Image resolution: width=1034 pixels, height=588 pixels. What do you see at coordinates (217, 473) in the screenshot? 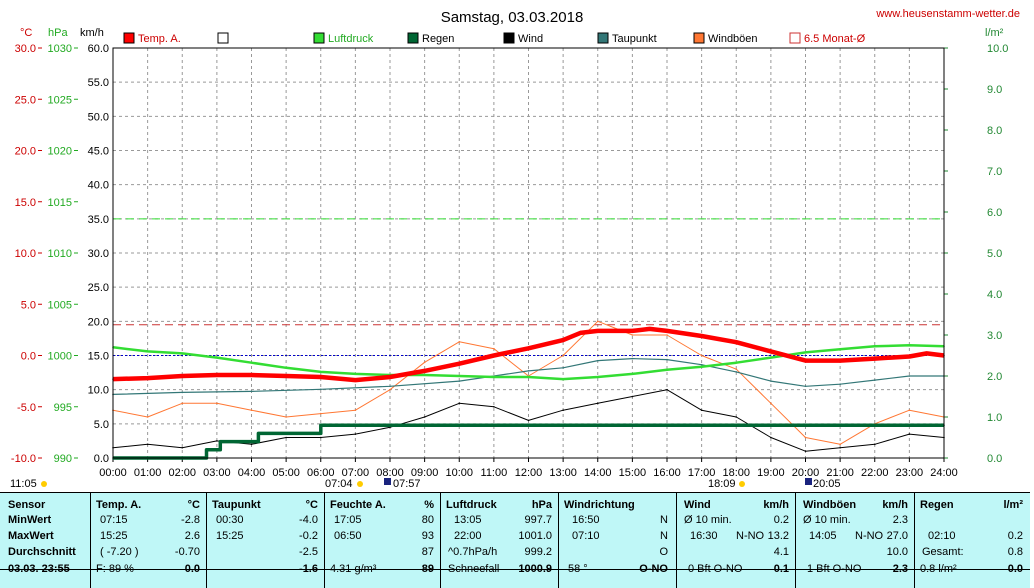
I see `time-tick-label: 03:00` at bounding box center [217, 473].